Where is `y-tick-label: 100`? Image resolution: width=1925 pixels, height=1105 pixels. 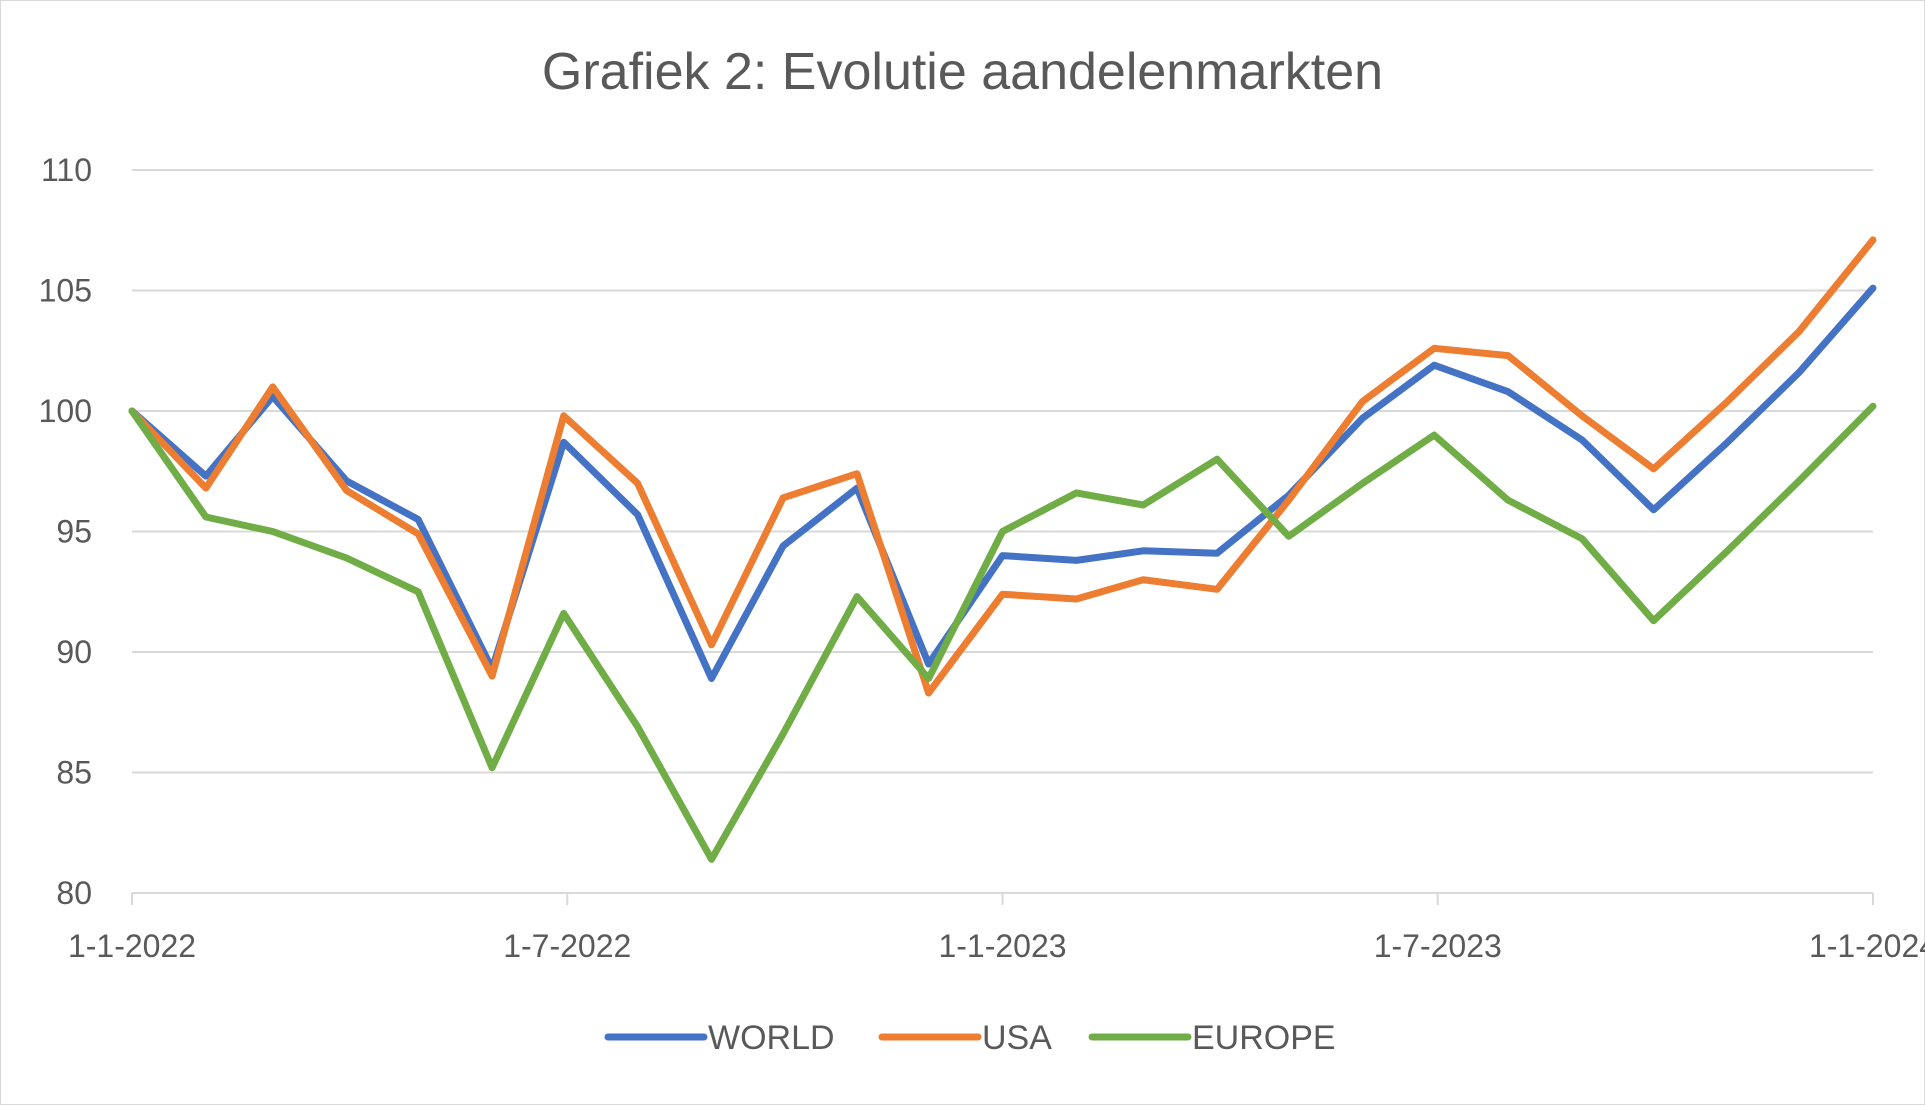 y-tick-label: 100 is located at coordinates (65, 411).